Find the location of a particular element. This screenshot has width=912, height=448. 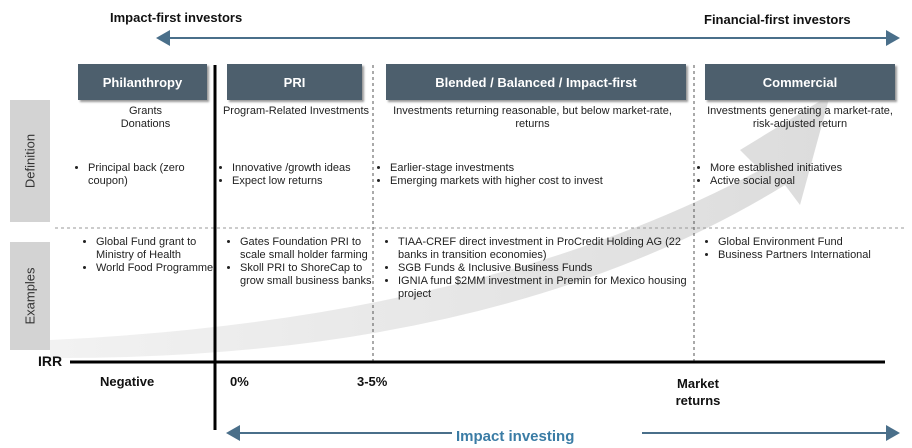

side-box: Definition is located at coordinates (30, 161).